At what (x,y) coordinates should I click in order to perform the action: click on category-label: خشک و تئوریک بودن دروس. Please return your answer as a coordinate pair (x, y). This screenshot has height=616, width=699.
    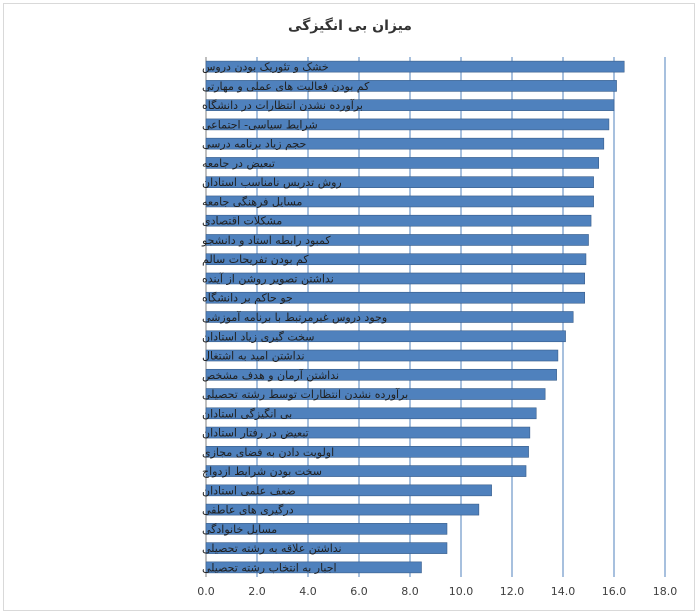
    Looking at the image, I should click on (265, 67).